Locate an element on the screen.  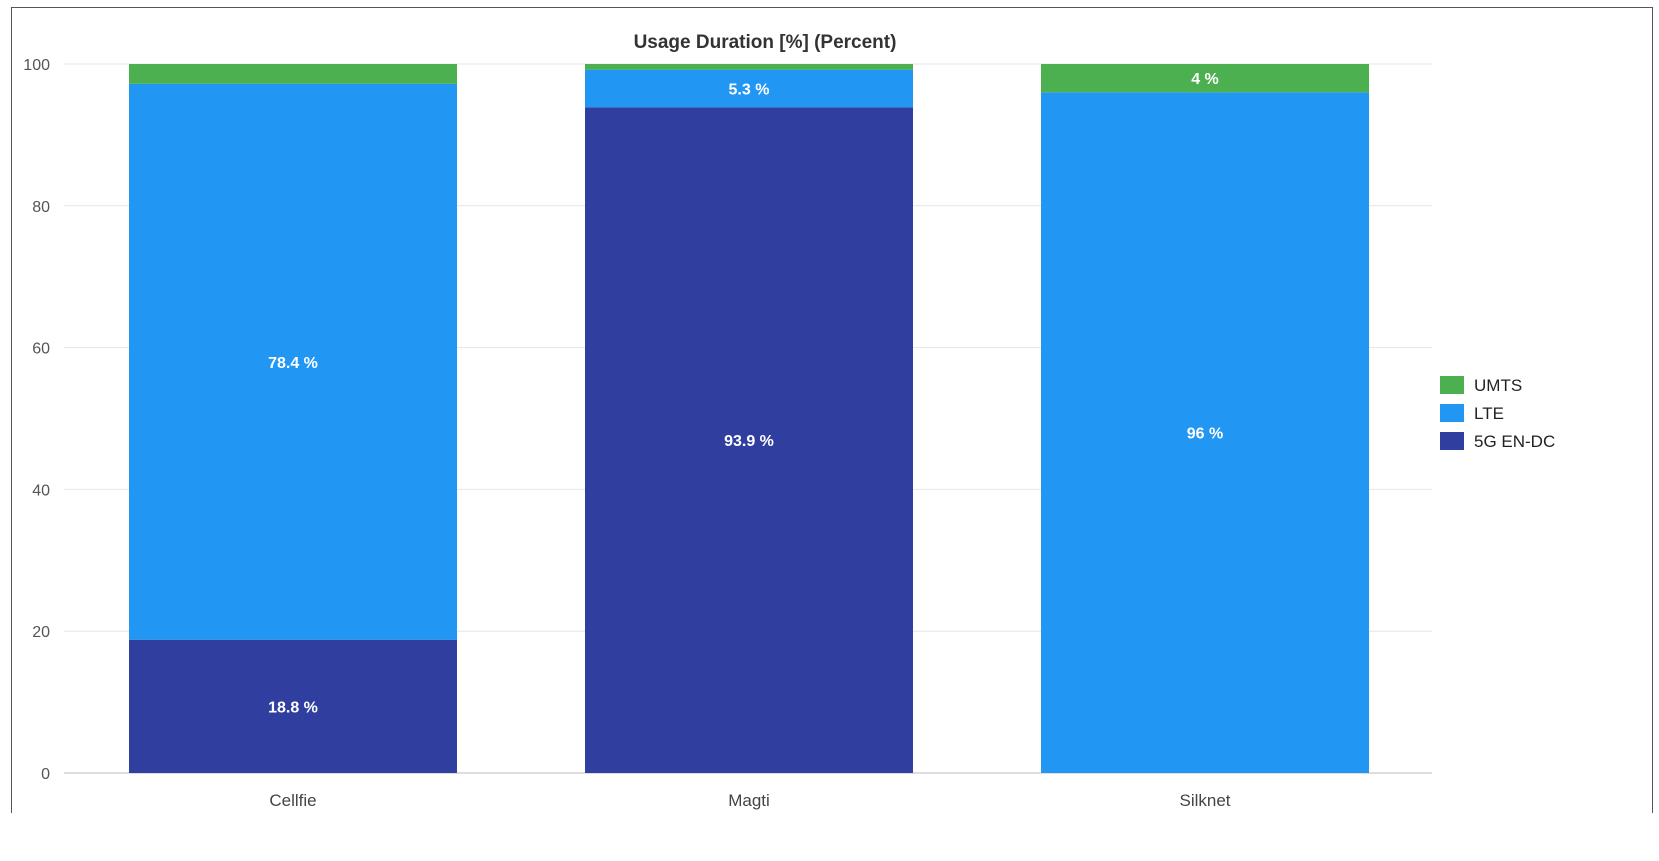
y-tick-label: 0 is located at coordinates (45, 774).